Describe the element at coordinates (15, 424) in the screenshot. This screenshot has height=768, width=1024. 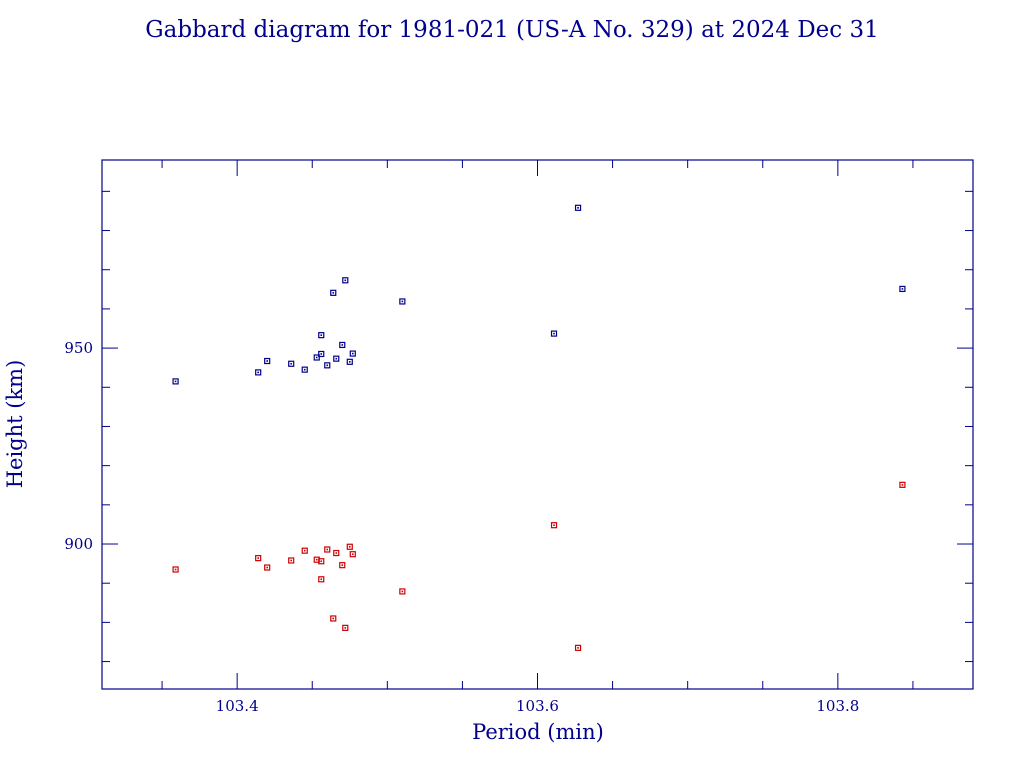
I see `y-axis-label: Height (km)` at that location.